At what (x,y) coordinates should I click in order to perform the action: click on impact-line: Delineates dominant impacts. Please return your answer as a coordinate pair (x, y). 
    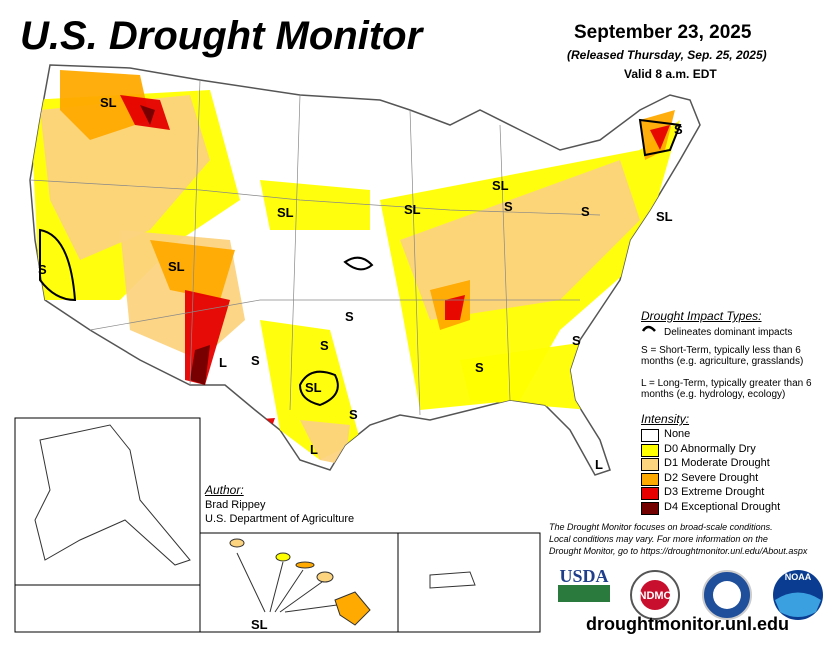
    Looking at the image, I should click on (728, 332).